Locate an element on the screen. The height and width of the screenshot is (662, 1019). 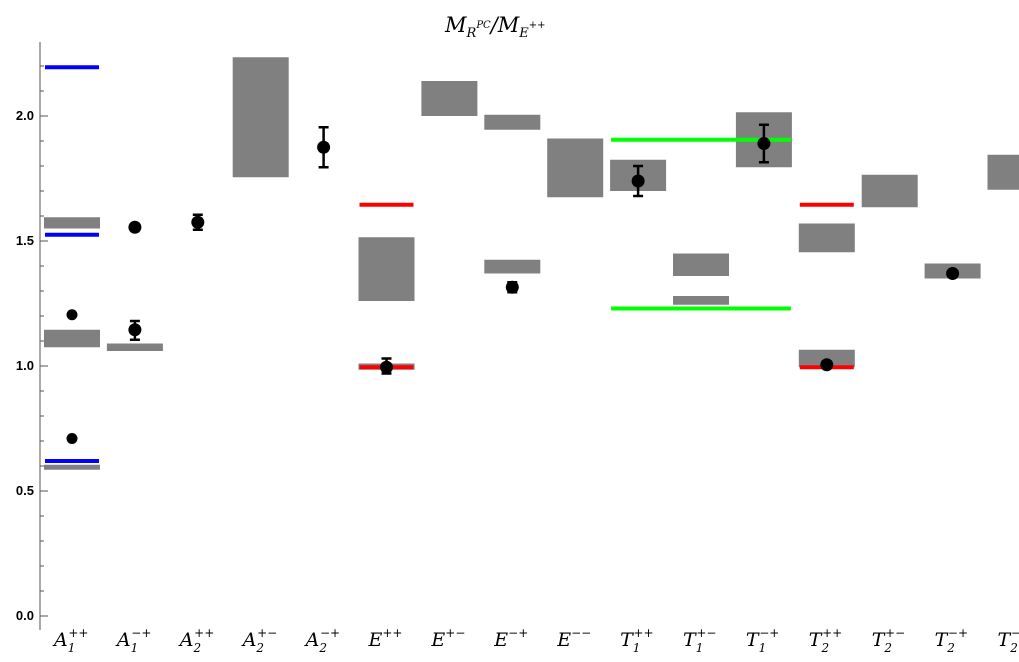
category-label: E++ is located at coordinates (385, 638).